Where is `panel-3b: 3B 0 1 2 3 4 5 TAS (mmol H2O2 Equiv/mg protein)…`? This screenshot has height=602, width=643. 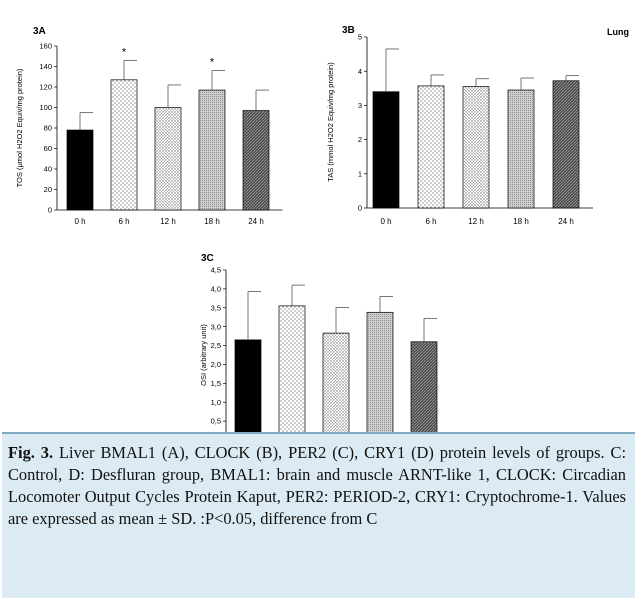 panel-3b: 3B 0 1 2 3 4 5 TAS (mmol H2O2 Equiv/mg protein)… is located at coordinates (459, 125).